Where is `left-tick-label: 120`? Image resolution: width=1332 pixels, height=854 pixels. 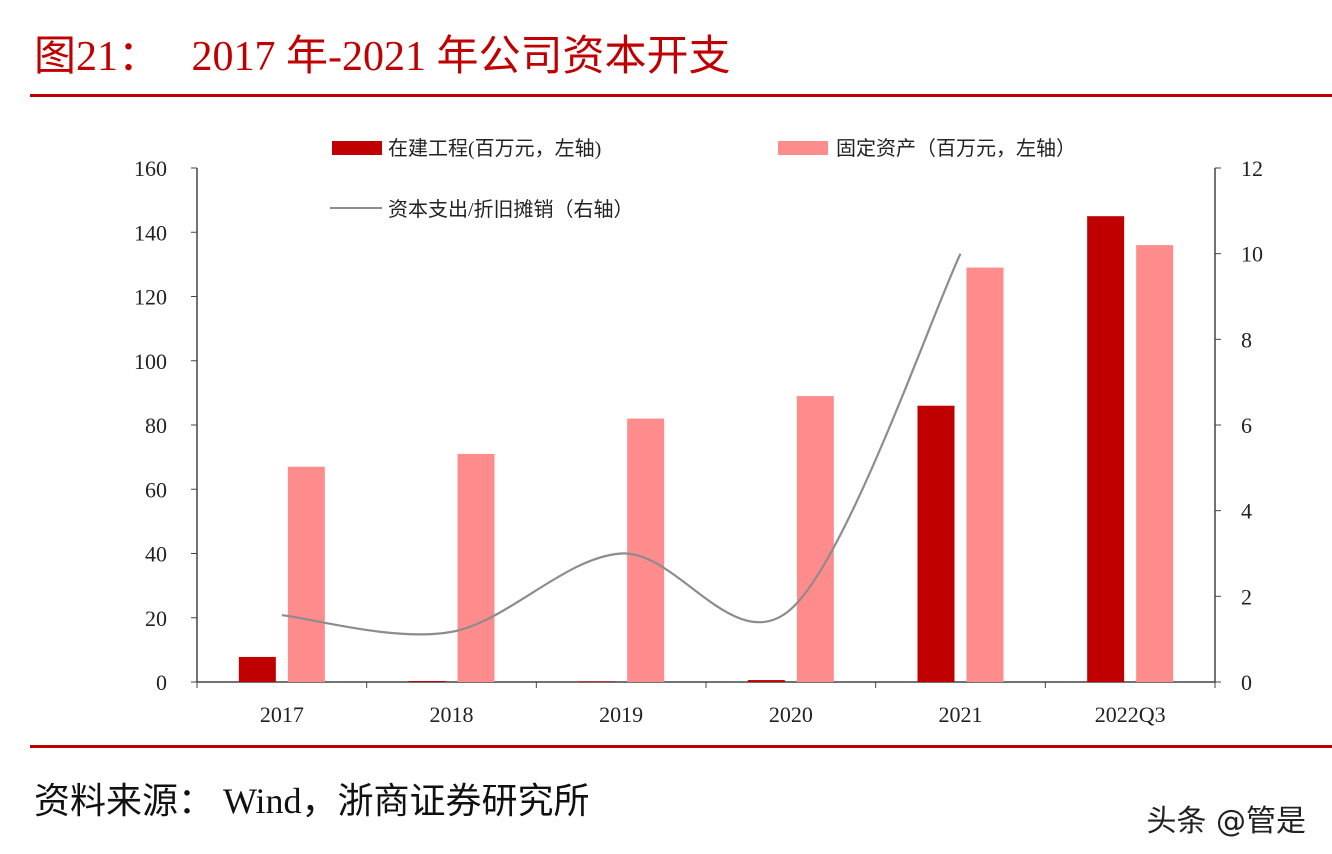
left-tick-label: 120 is located at coordinates (150, 297).